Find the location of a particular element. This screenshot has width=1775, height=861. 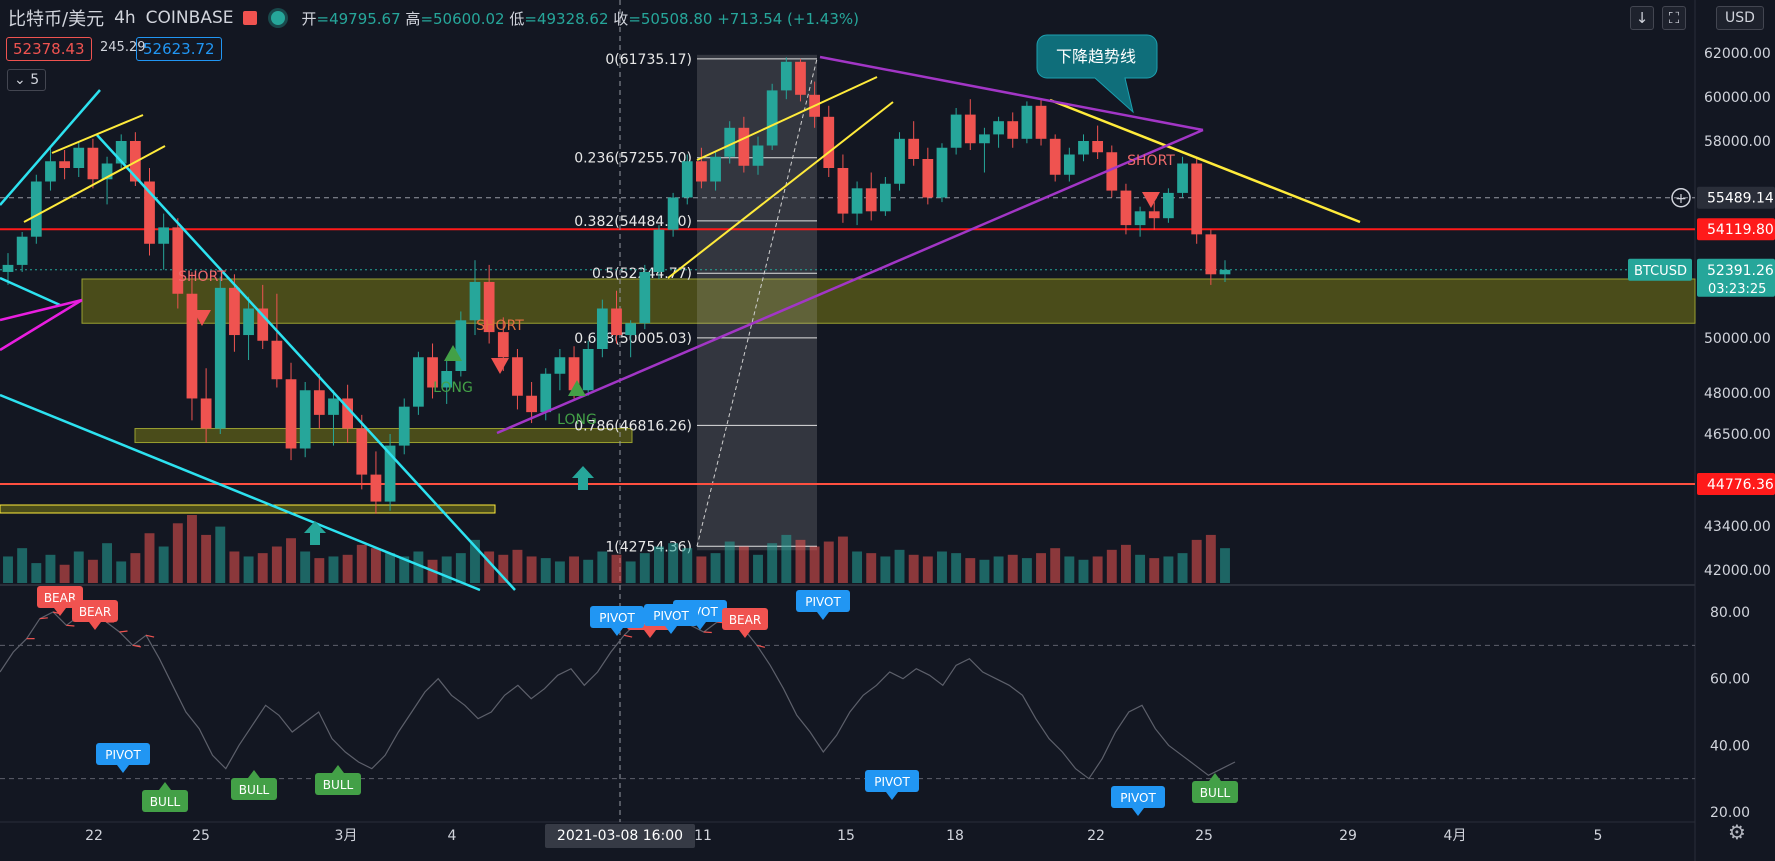

price-label: 55489.14 is located at coordinates (1740, 199).